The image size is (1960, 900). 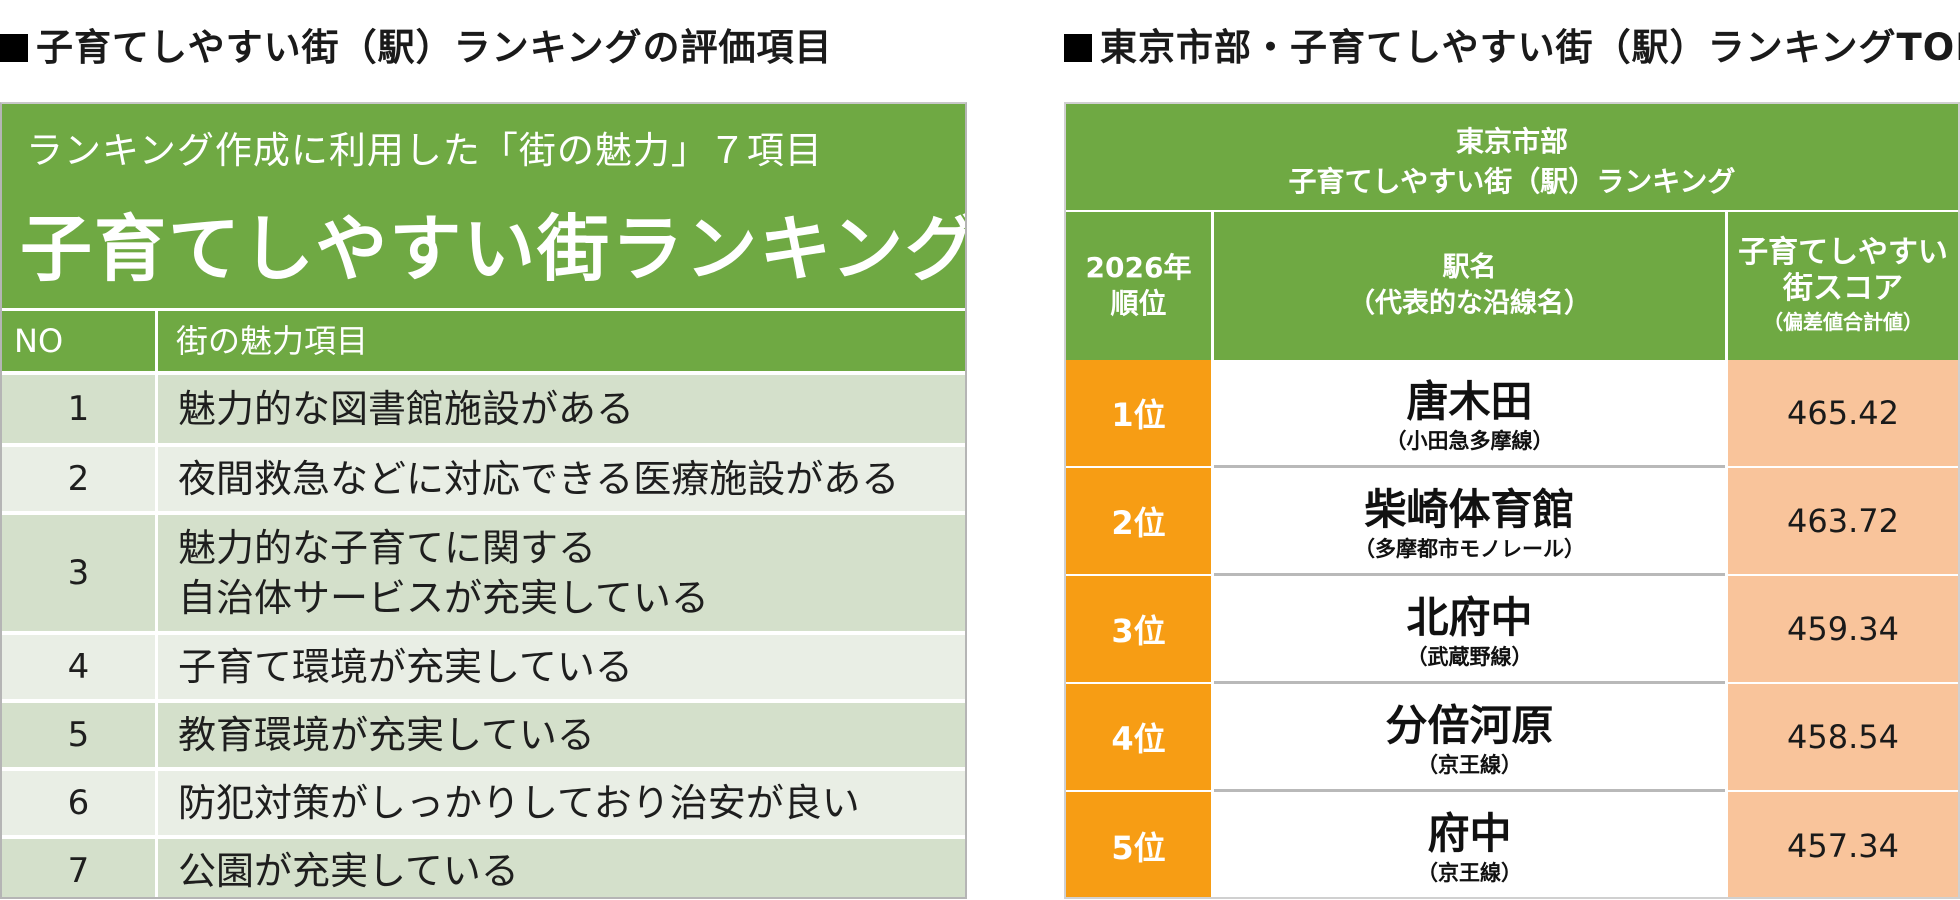 What do you see at coordinates (1530, 47) in the screenshot?
I see `right-section-title-text: 東京市部・子育てしやすい街（駅）ランキングTOP5` at bounding box center [1530, 47].